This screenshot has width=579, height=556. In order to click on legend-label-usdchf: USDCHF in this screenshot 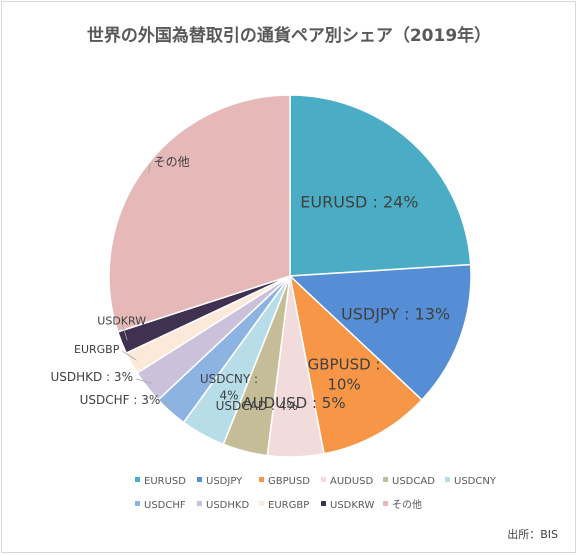, I will do `click(165, 505)`.